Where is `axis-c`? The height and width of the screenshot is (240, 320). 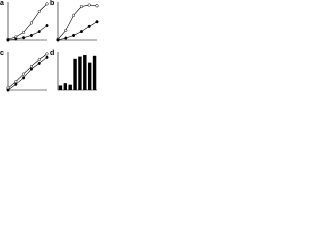
axis-c is located at coordinates (27, 71).